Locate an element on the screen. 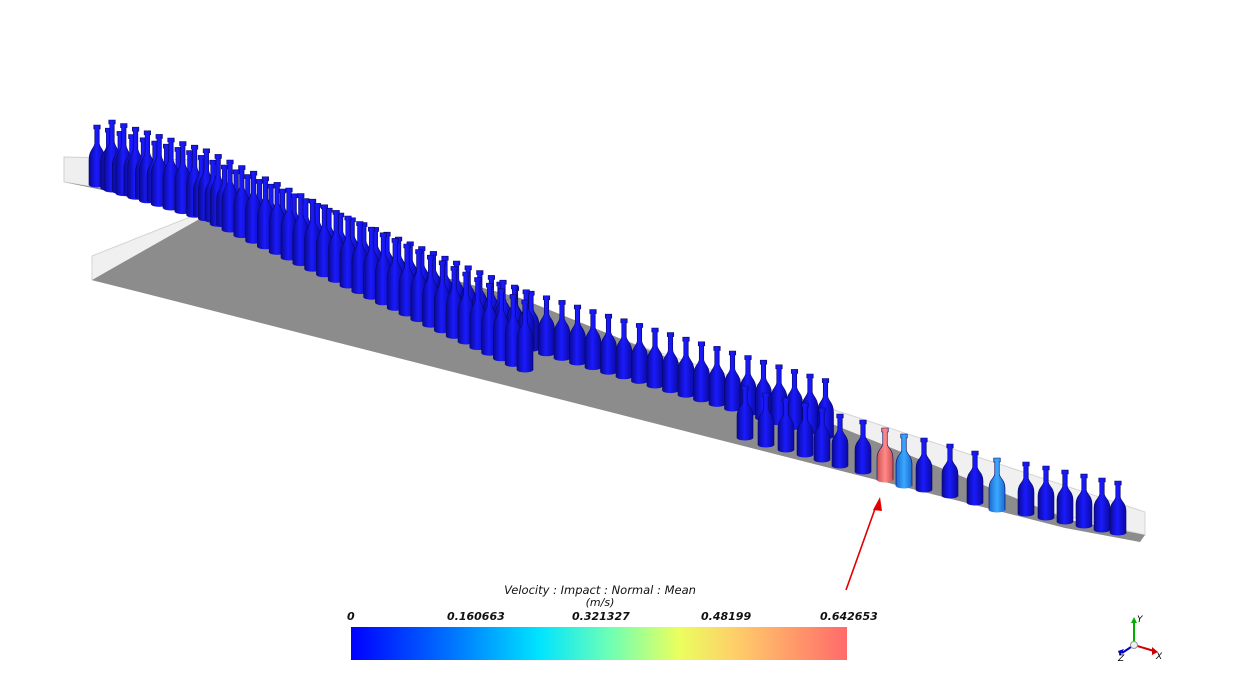  axes-triad: Y X Z is located at coordinates (1140, 639).